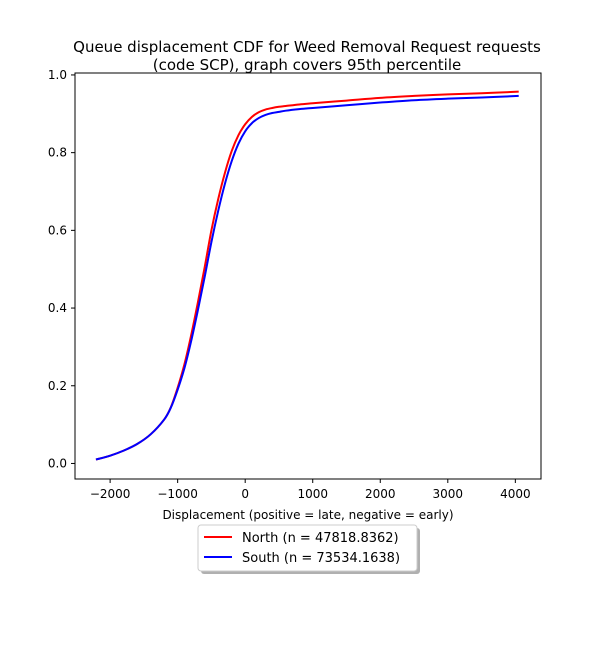  What do you see at coordinates (321, 558) in the screenshot?
I see `legend-label-south: South (n = 73534.1638)` at bounding box center [321, 558].